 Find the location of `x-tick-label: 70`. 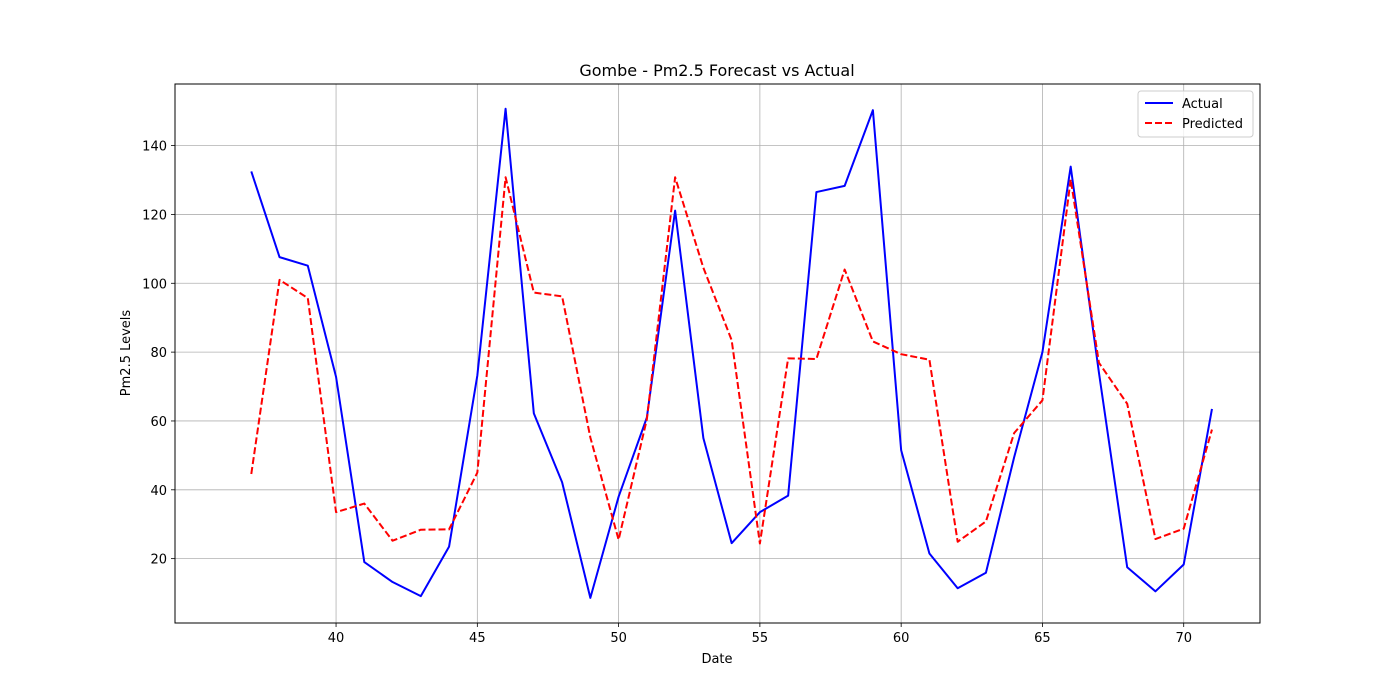

x-tick-label: 70 is located at coordinates (1183, 638).